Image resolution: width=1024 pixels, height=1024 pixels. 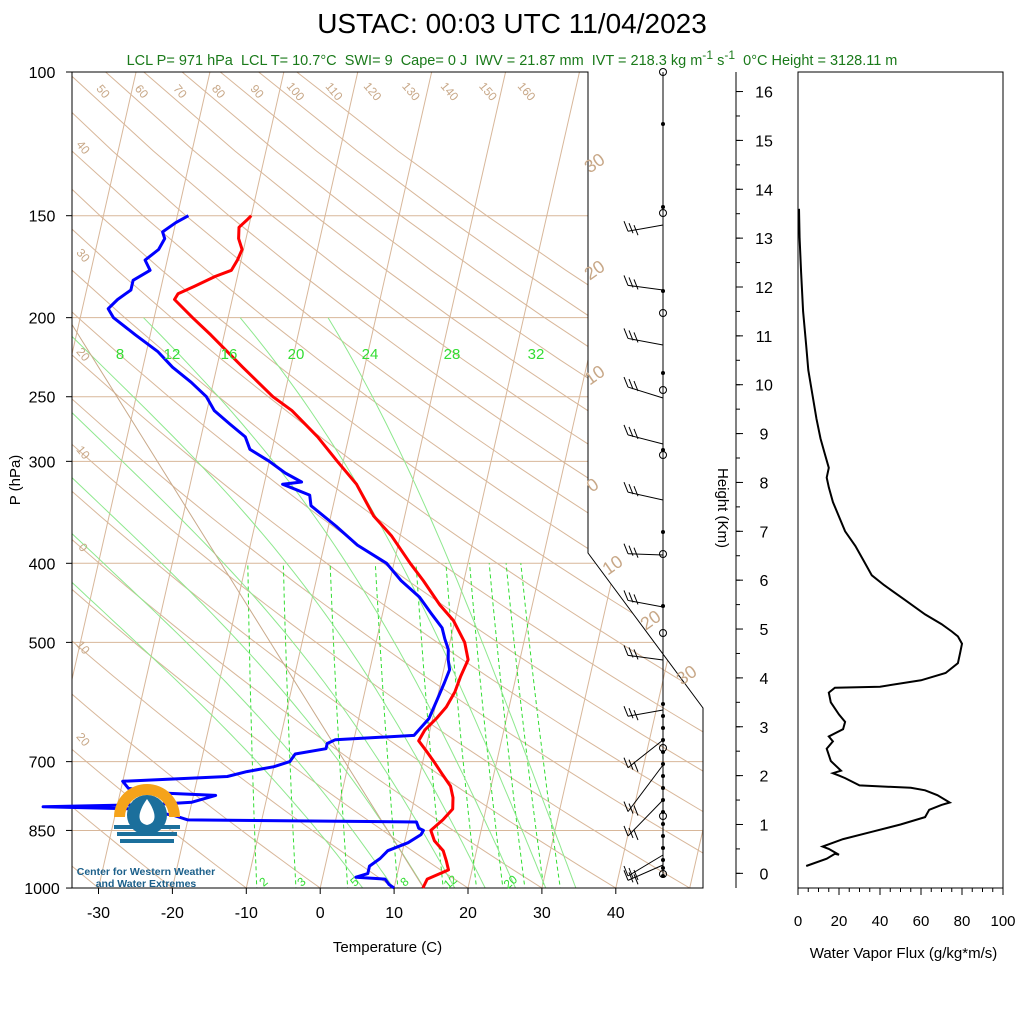 I want to click on moist-adiabat-line, so click(x=455, y=602).